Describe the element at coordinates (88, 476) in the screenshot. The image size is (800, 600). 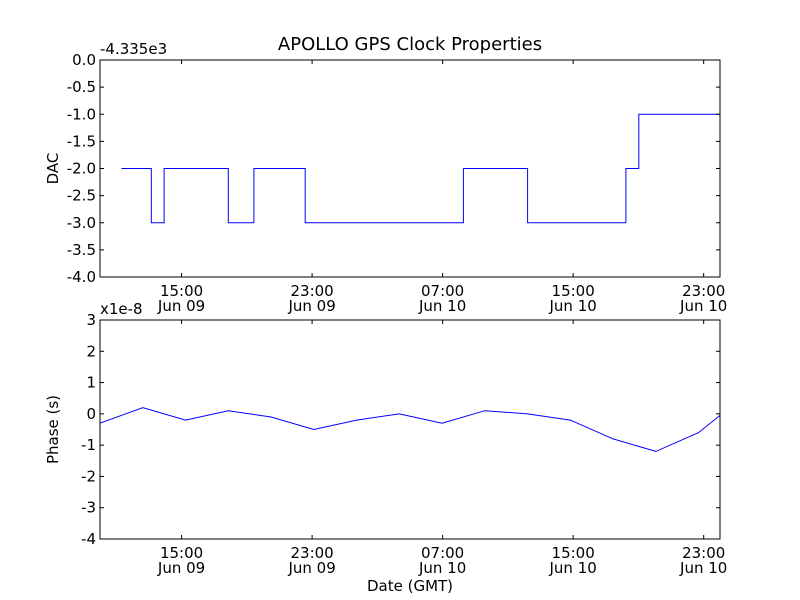
I see `phase-ytick-label: -2` at that location.